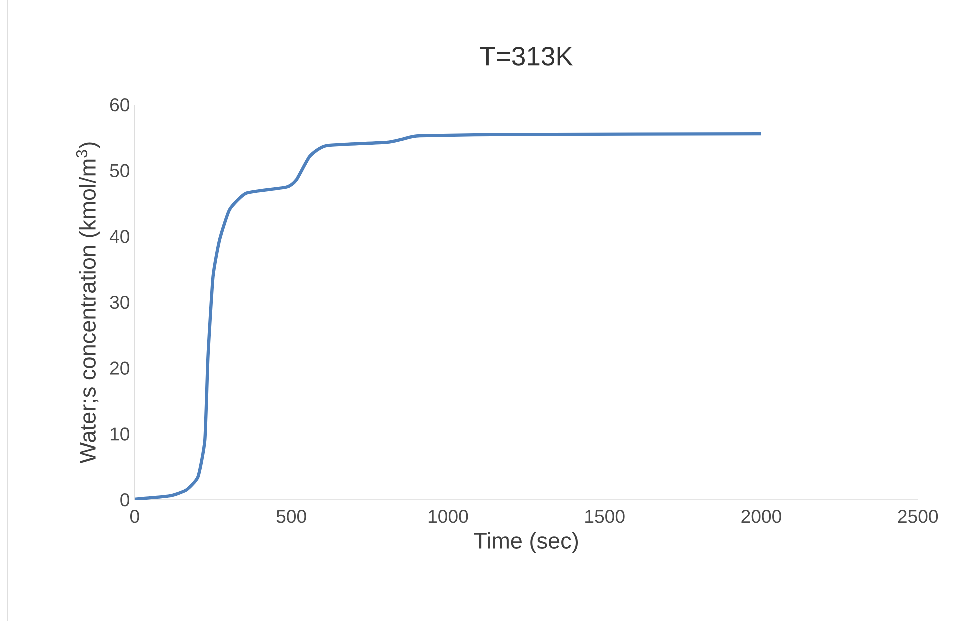 This screenshot has width=968, height=621. I want to click on y-tick-label: 0, so click(125, 500).